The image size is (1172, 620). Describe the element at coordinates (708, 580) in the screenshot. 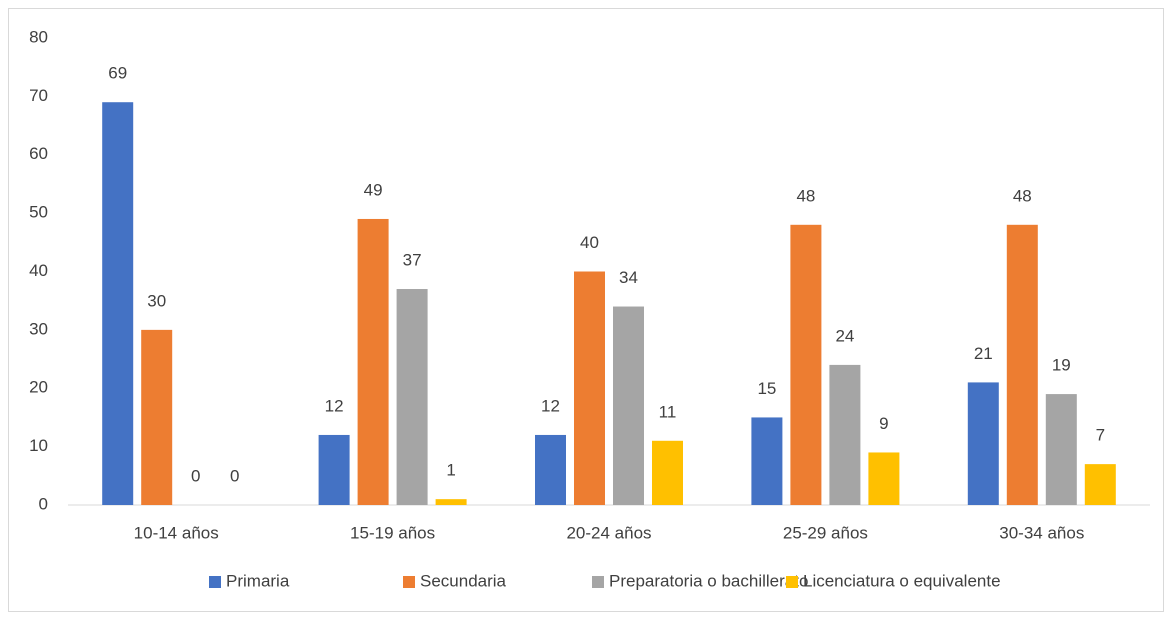

I see `legend-label: Preparatoria o bachillerato` at that location.